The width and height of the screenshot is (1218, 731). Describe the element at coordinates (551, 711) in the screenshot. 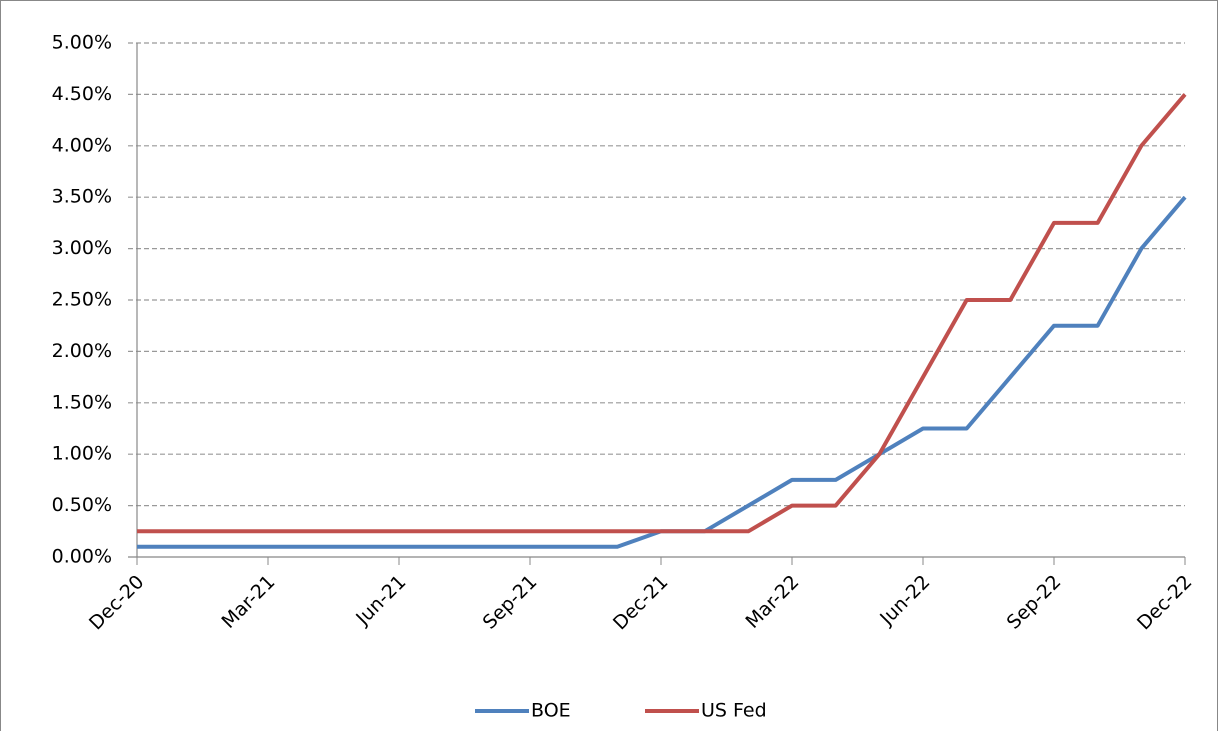

I see `legend-label: BOE` at that location.